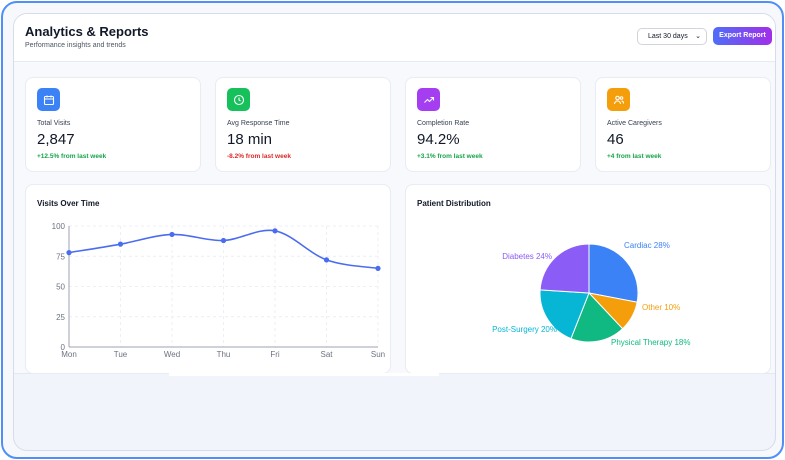 This screenshot has width=785, height=460. Describe the element at coordinates (668, 36) in the screenshot. I see `date-range-value: Last 30 days` at that location.